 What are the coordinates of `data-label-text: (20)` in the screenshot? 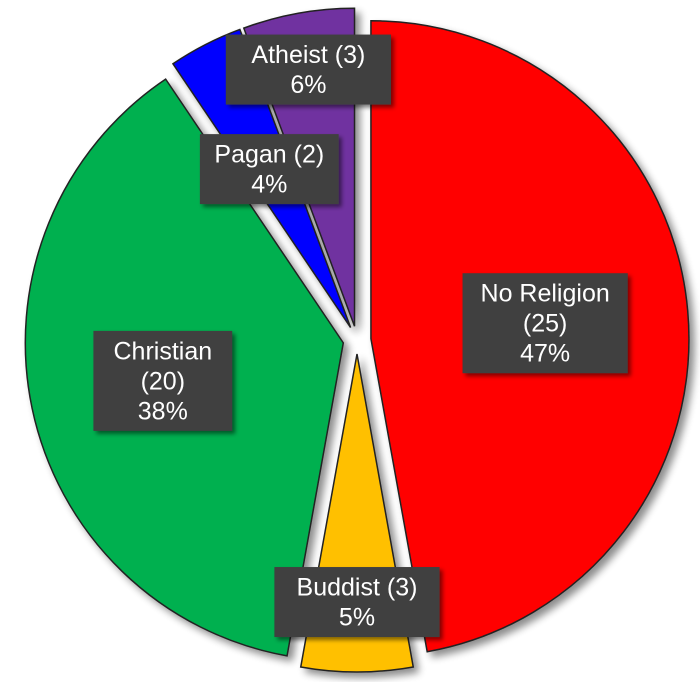 It's located at (163, 381).